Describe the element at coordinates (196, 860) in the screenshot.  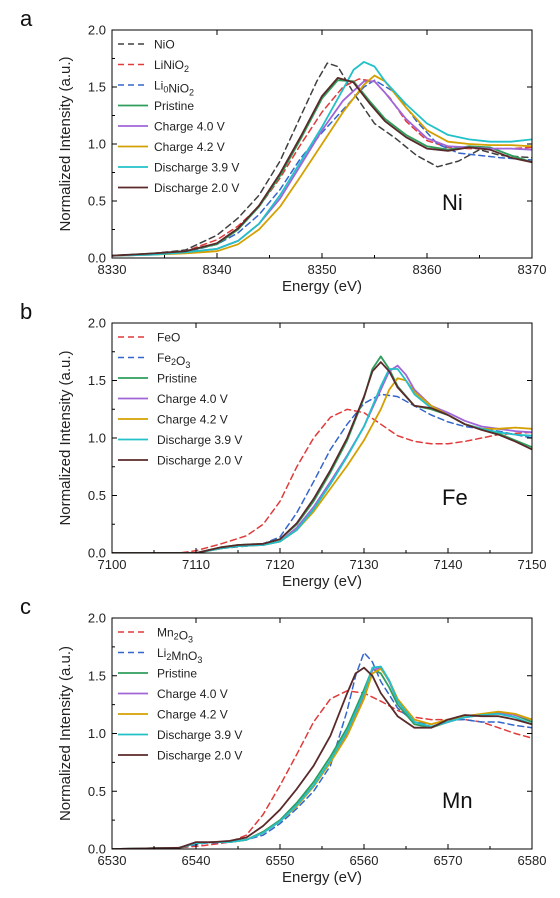
I see `x-tick-label: 6540` at that location.